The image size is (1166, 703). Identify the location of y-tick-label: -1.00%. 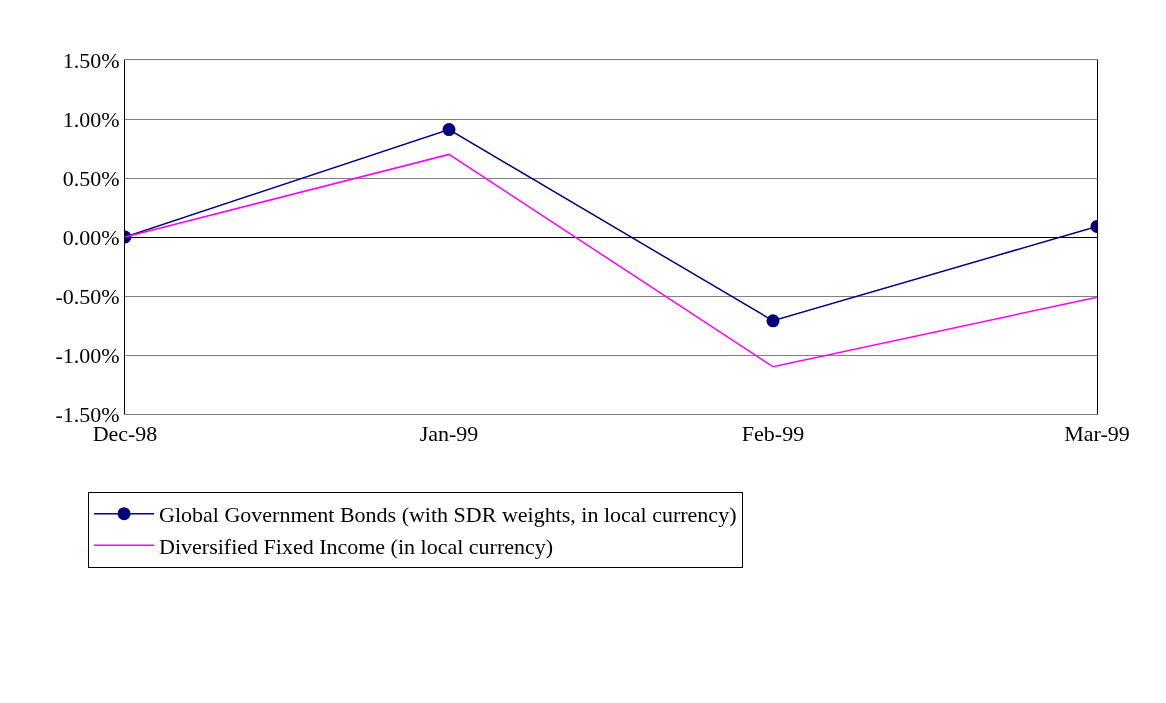
(87, 355).